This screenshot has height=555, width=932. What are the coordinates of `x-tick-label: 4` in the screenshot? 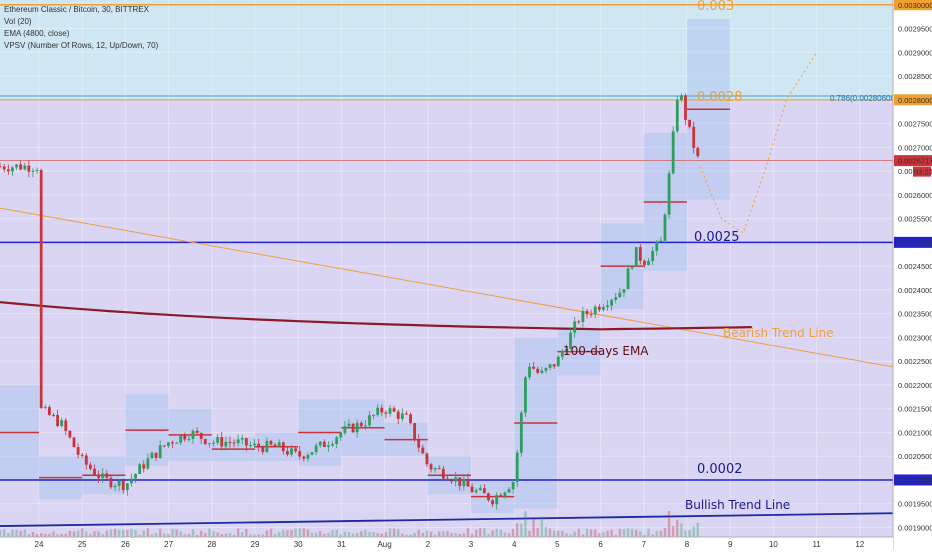 It's located at (514, 544).